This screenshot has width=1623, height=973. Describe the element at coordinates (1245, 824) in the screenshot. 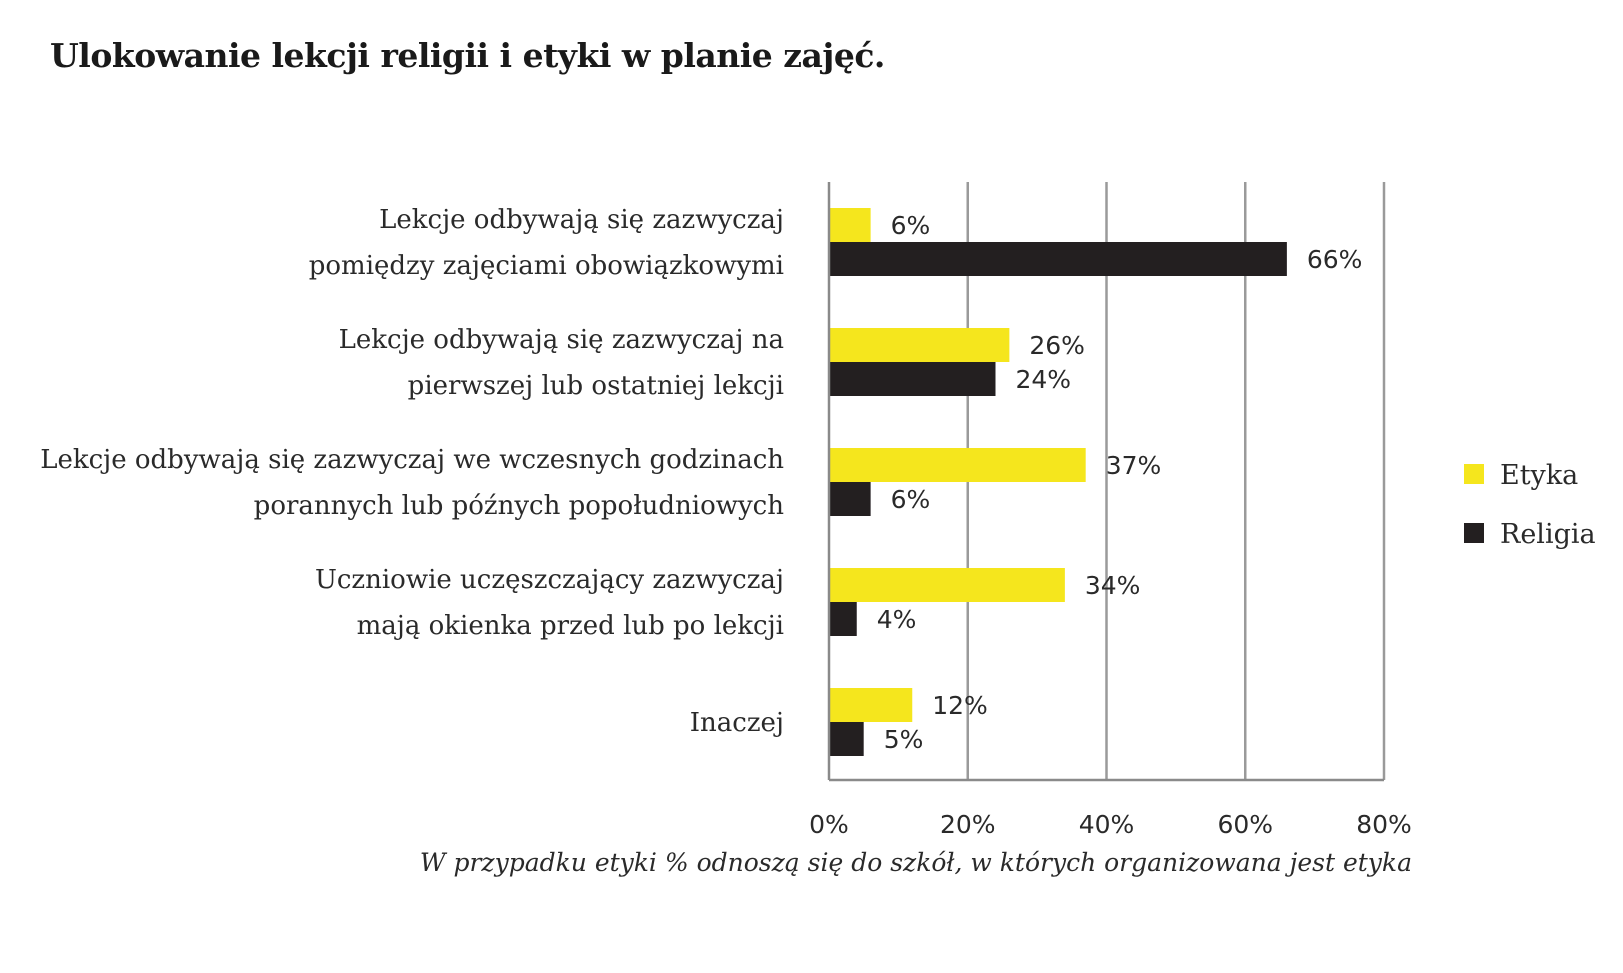

I see `x-tick-label: 60%` at that location.